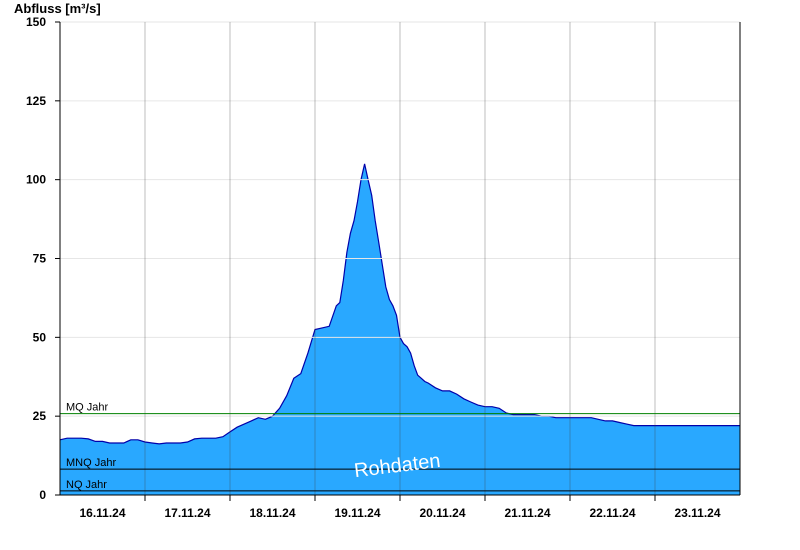 Image resolution: width=800 pixels, height=550 pixels. What do you see at coordinates (36, 180) in the screenshot?
I see `y-tick-label: 100` at bounding box center [36, 180].